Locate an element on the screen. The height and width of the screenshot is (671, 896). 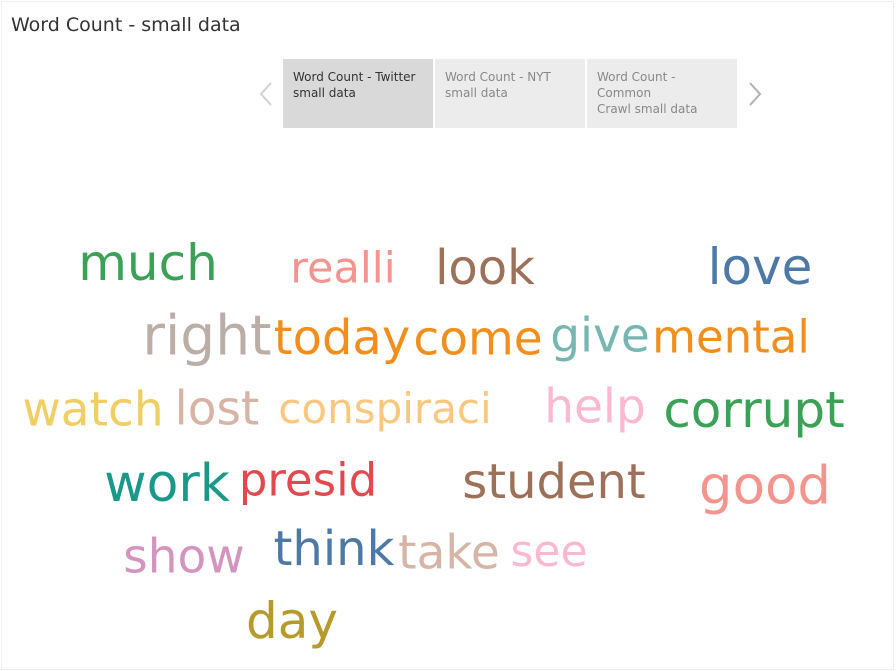
tab-label-line1: Word Count - Common is located at coordinates (636, 85).